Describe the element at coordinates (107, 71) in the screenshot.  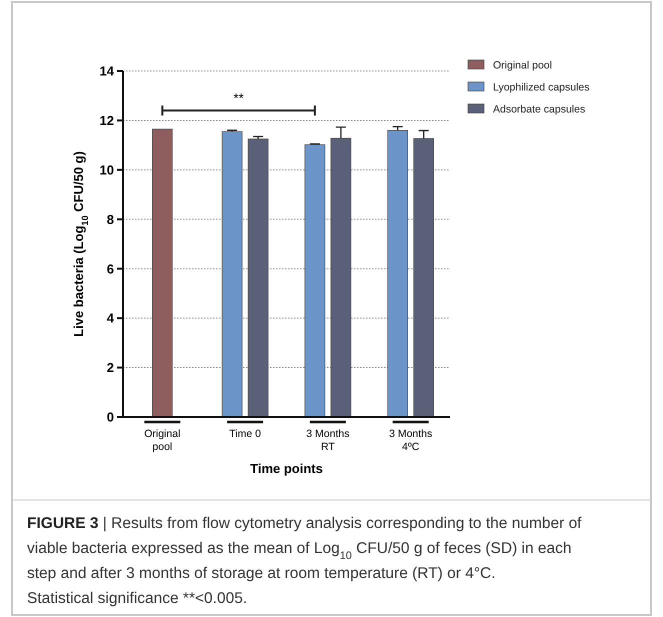
I see `y-tick-label: 14` at that location.